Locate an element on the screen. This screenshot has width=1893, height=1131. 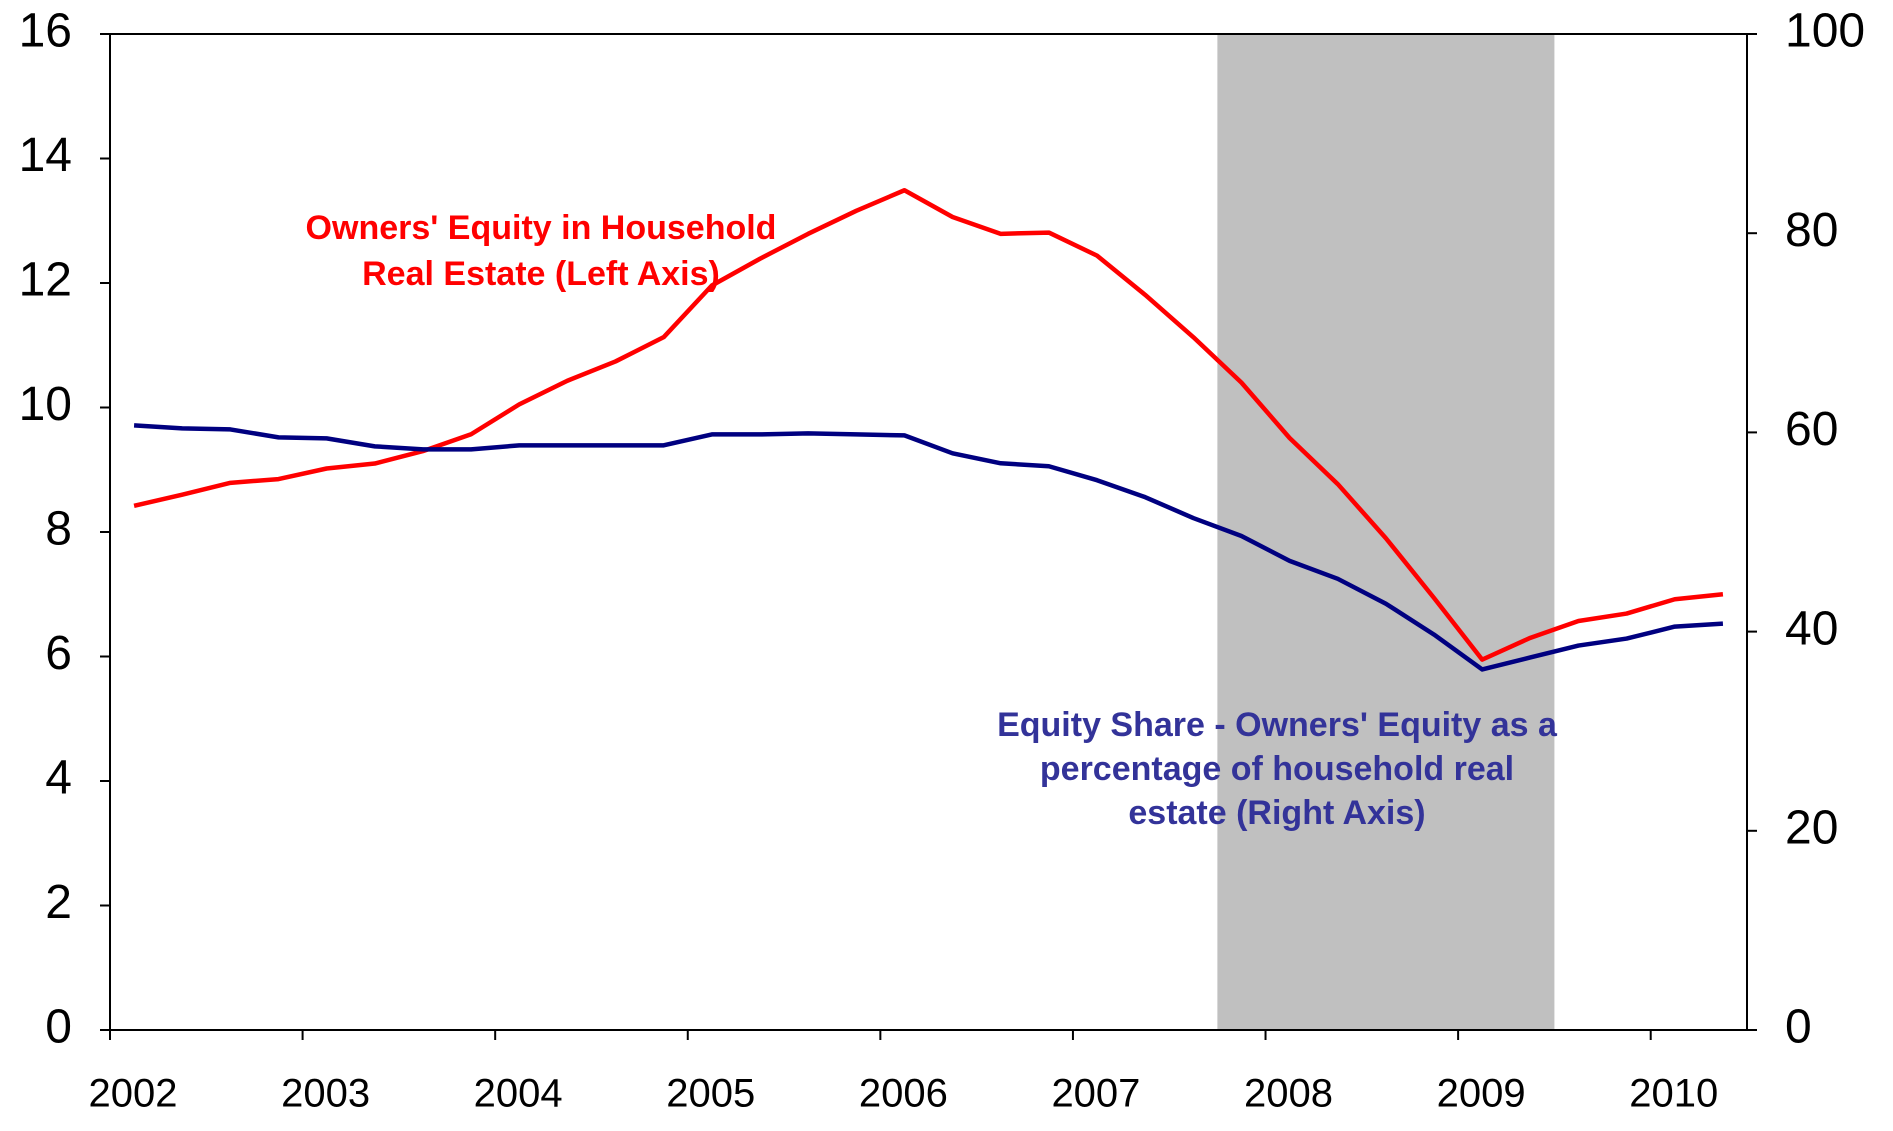
annotation: Real Estate (Left Axis) is located at coordinates (541, 274).